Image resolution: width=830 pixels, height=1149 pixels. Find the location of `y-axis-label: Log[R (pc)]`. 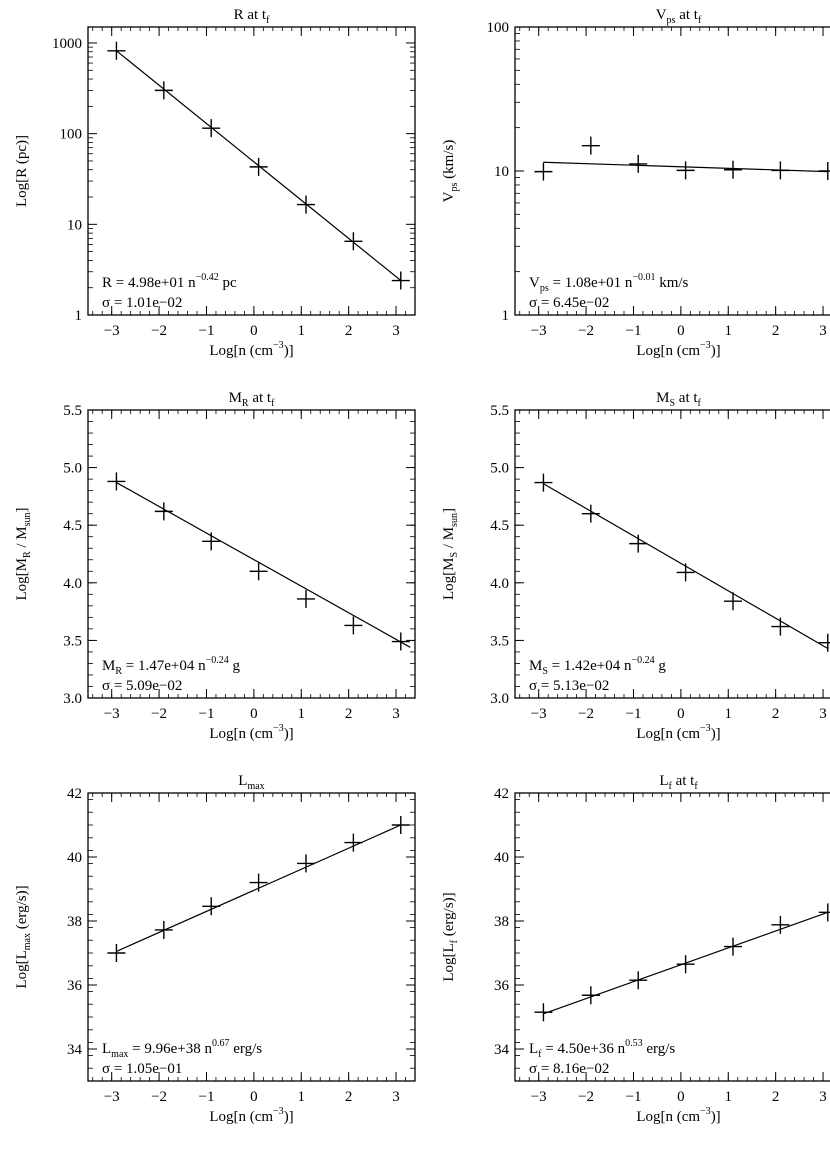

y-axis-label: Log[R (pc)] is located at coordinates (22, 171).